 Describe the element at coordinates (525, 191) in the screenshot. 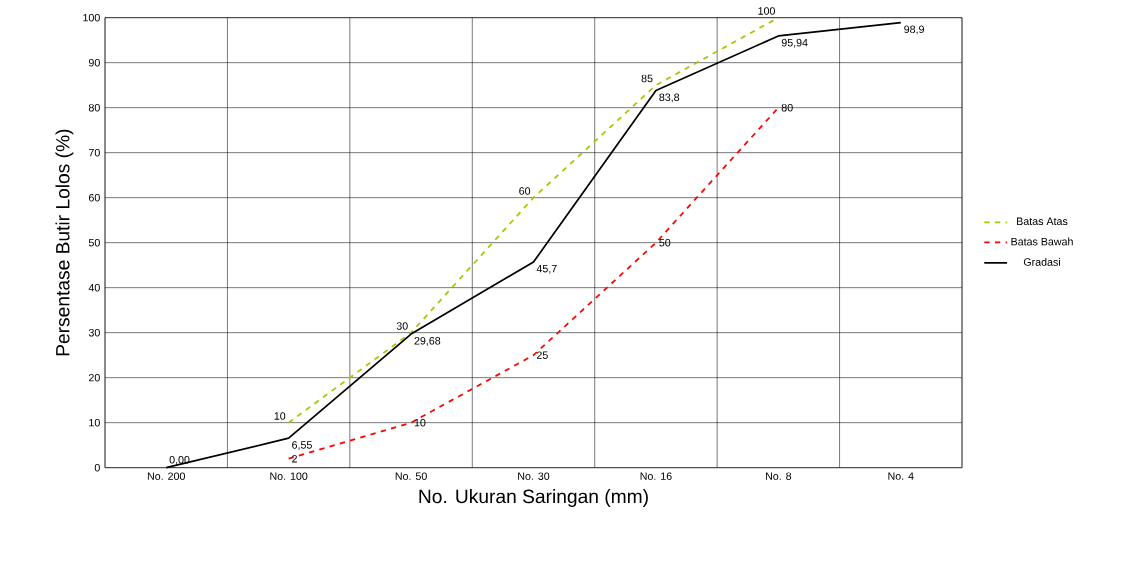

I see `data-label: 60` at that location.